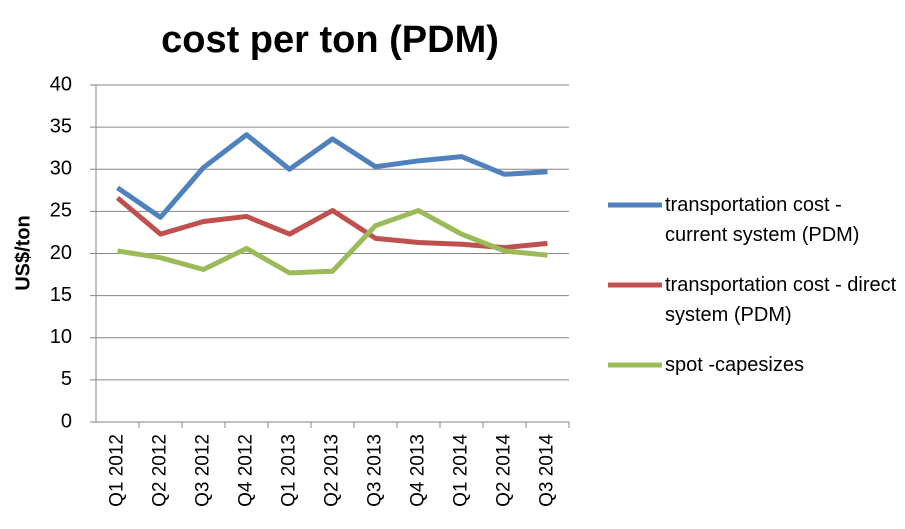  I want to click on y-tick-label: 0, so click(66, 421).